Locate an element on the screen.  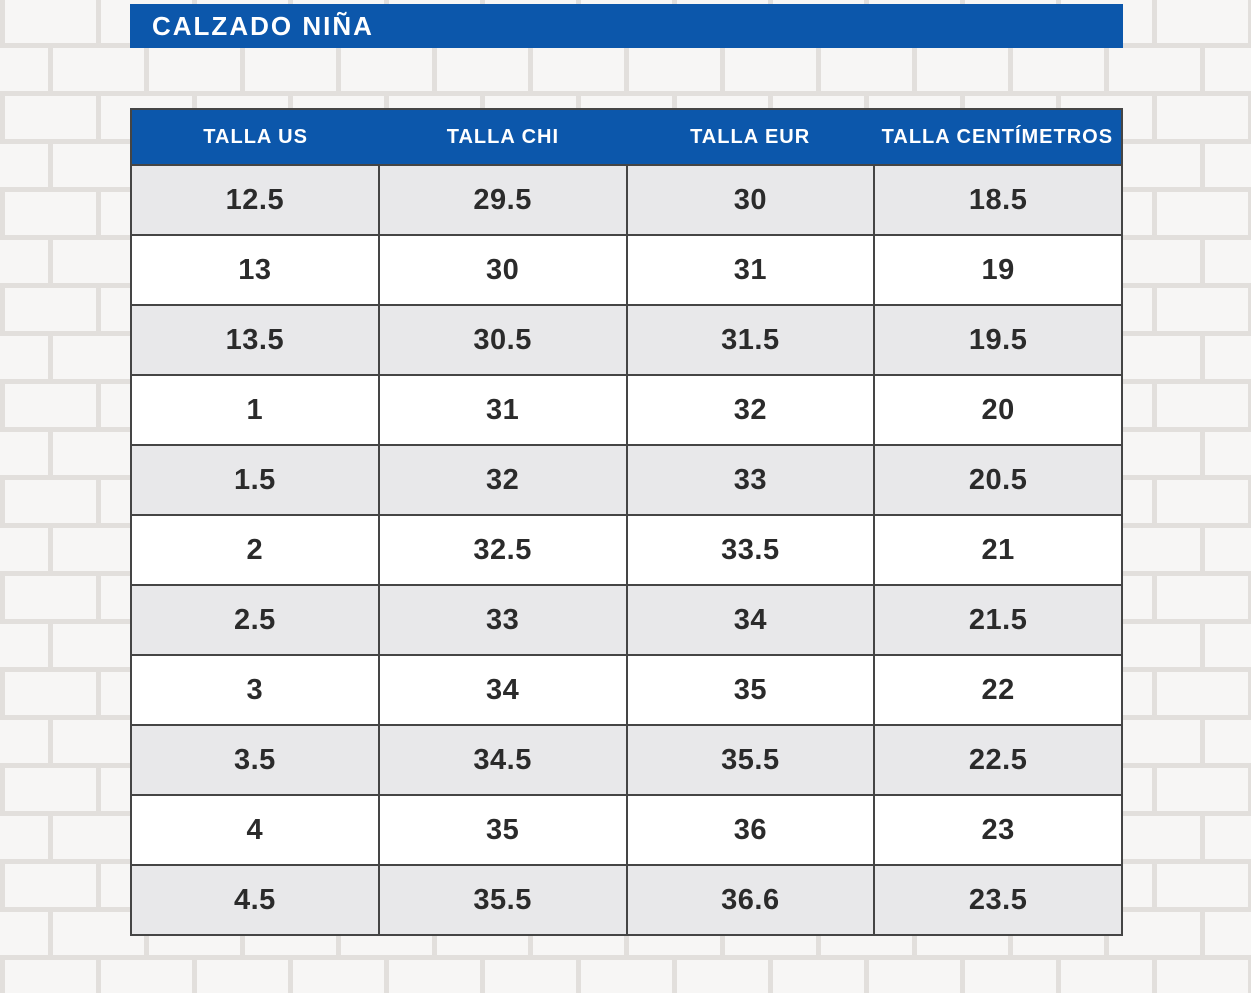
table-row: 3.5 34.5 35.5 22.5 is located at coordinates (626, 759).